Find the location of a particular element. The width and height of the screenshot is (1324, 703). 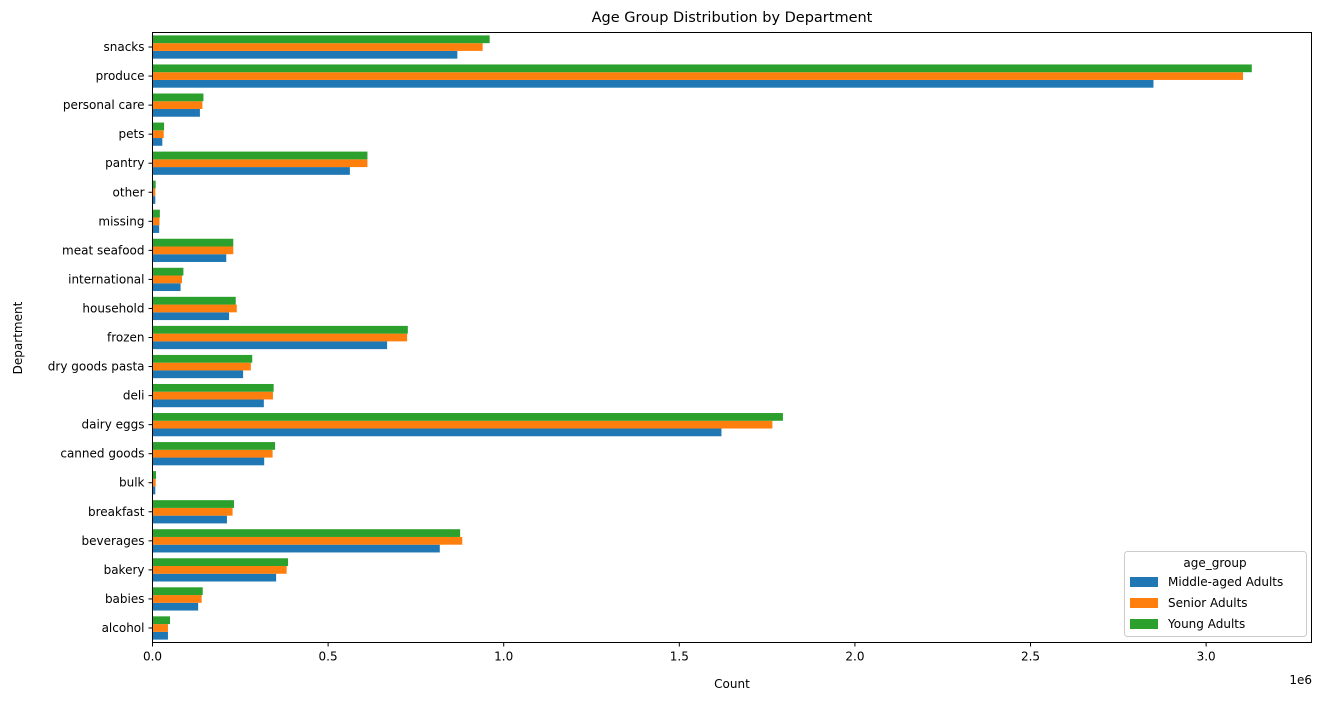

bar-beverages-middle-aged-adults is located at coordinates (296, 548).